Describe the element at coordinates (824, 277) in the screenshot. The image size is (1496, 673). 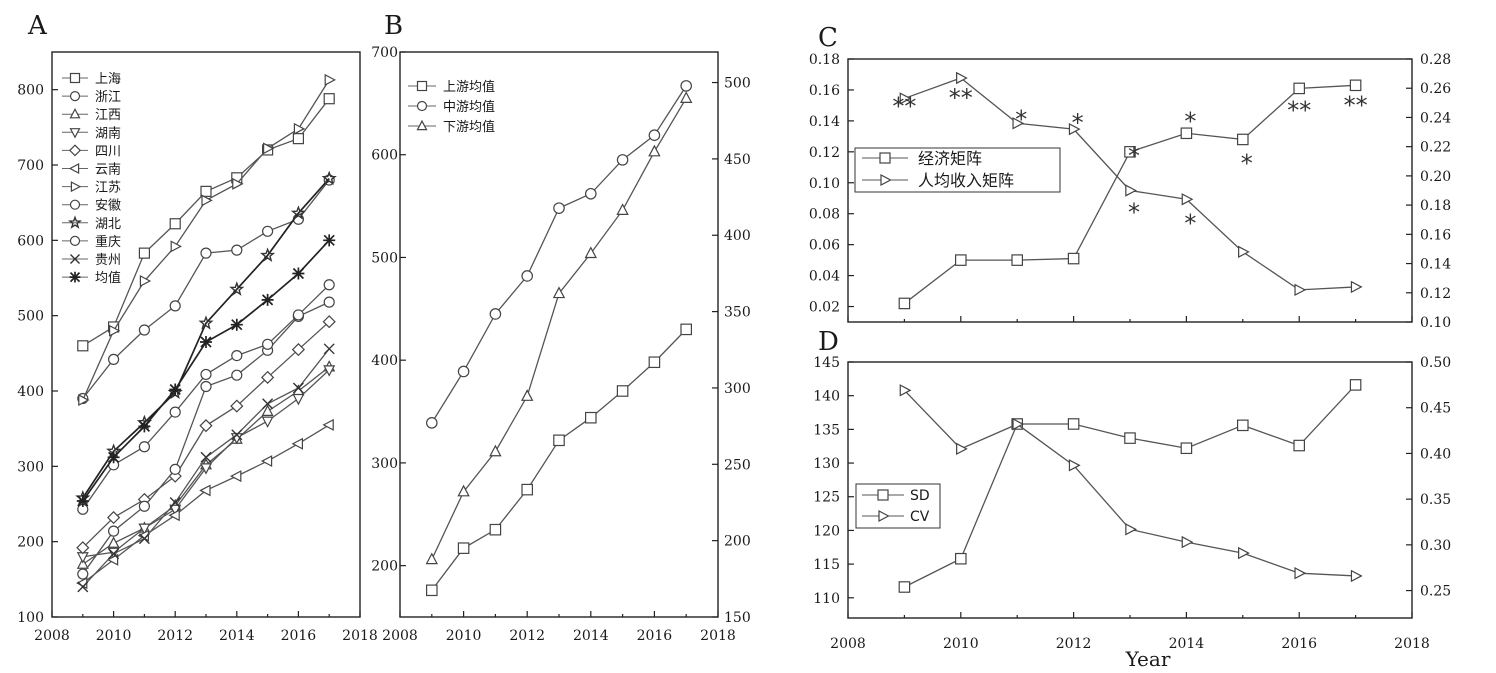
I see `y-tick-label: 0.04` at that location.